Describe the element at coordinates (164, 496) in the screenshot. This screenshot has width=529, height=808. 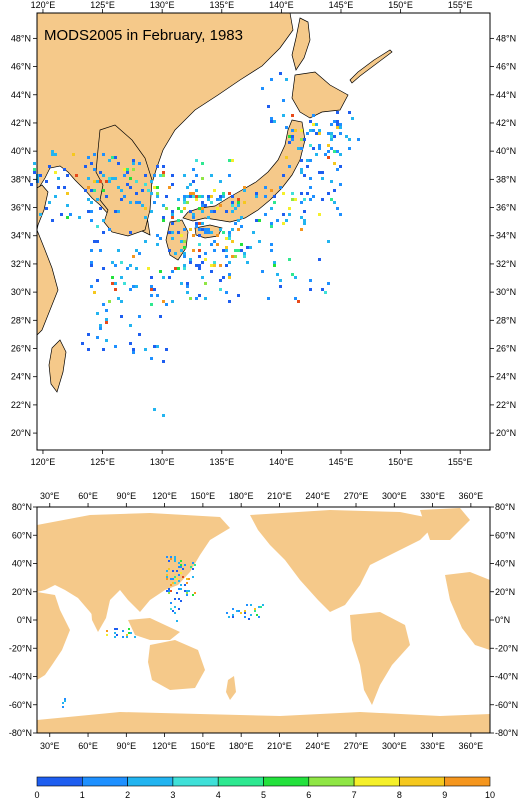
I see `lon-tick-label-top: 120°E` at that location.